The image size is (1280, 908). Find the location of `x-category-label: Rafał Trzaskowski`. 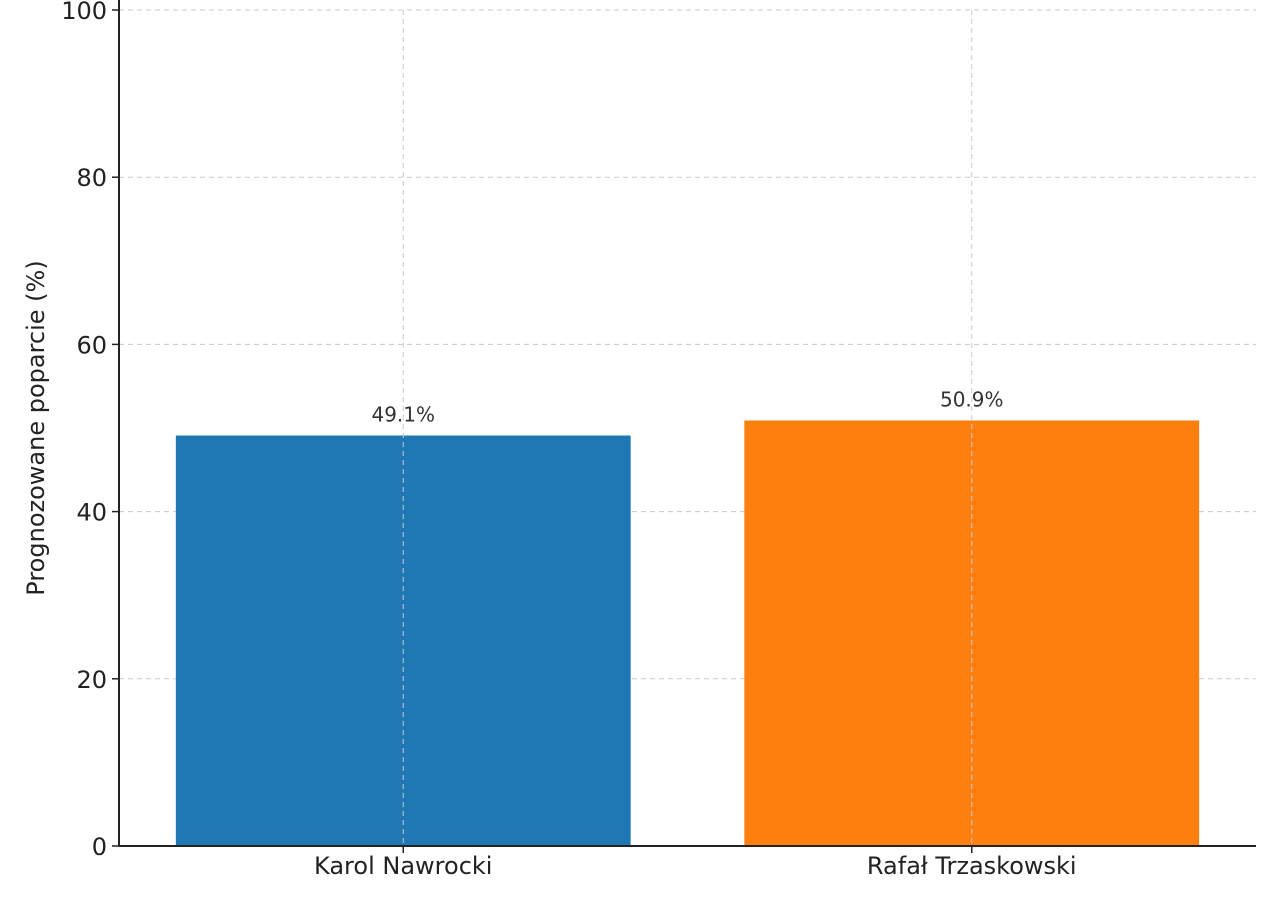

x-category-label: Rafał Trzaskowski is located at coordinates (972, 866).